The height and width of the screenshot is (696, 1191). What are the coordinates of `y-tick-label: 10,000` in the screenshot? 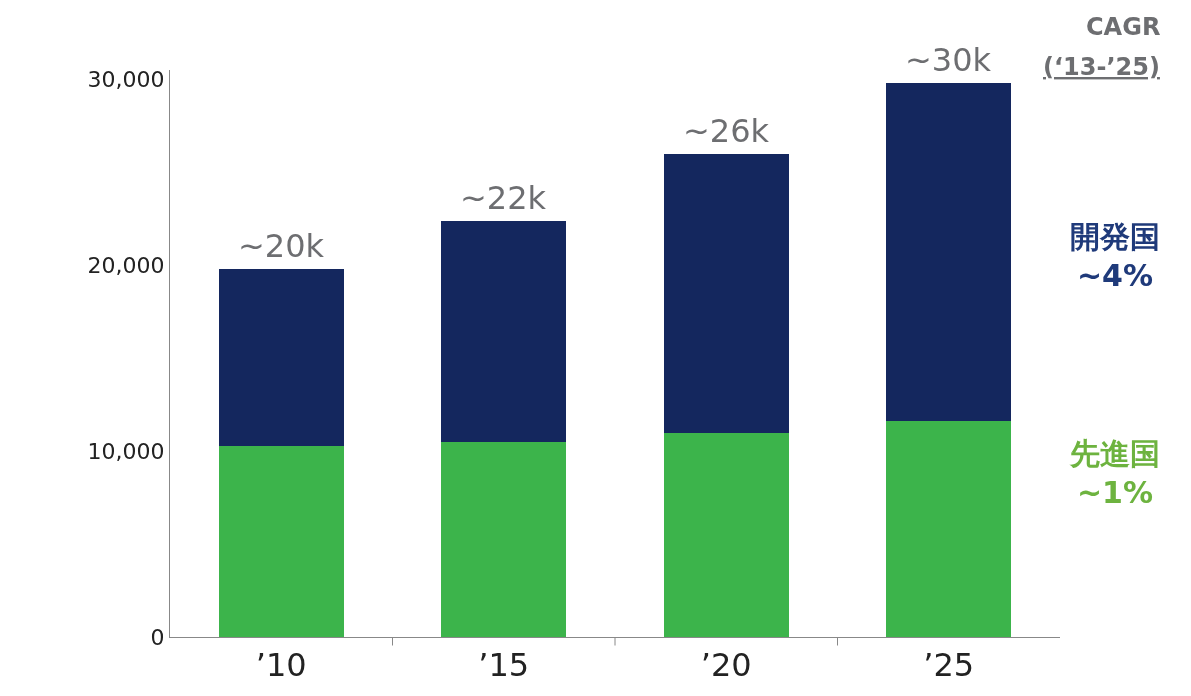 It's located at (126, 451).